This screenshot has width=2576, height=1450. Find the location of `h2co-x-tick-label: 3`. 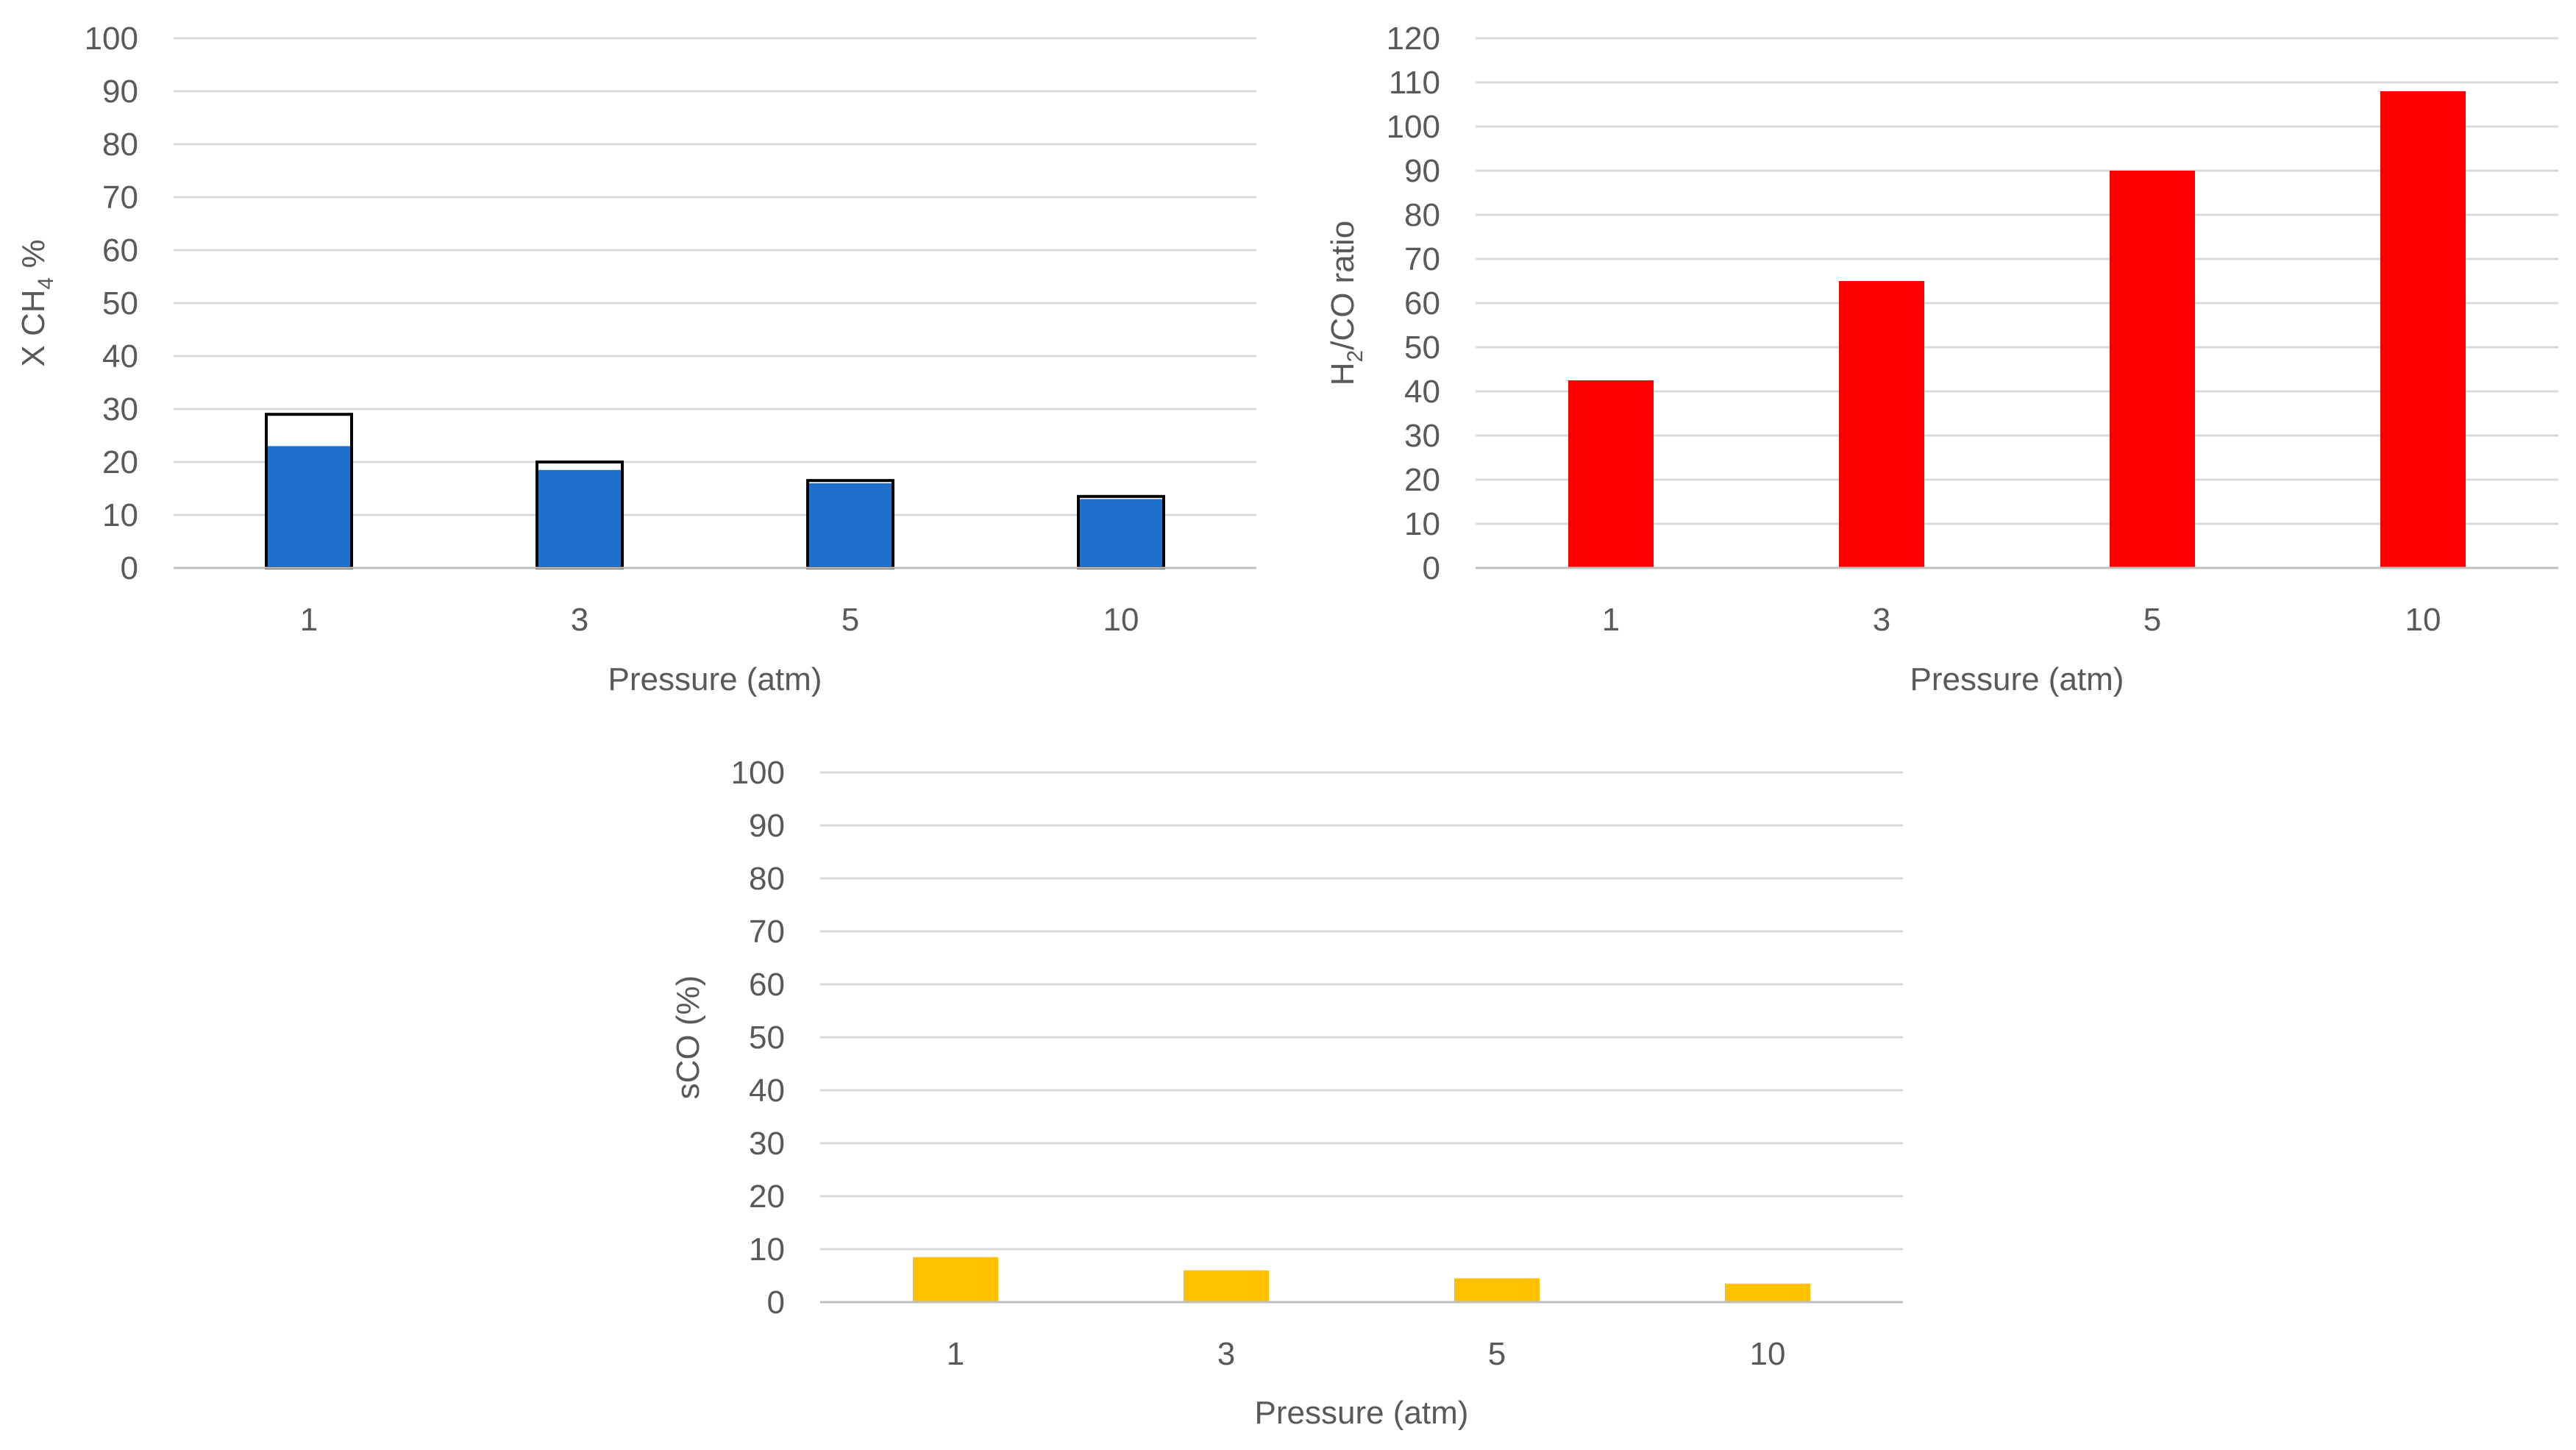

h2co-x-tick-label: 3 is located at coordinates (1881, 620).